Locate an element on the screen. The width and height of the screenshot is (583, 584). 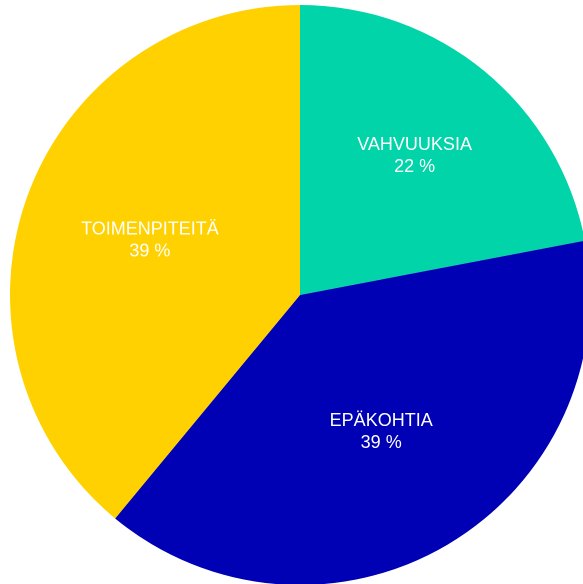
slice-label: TOIMENPITEITÄ is located at coordinates (150, 229).